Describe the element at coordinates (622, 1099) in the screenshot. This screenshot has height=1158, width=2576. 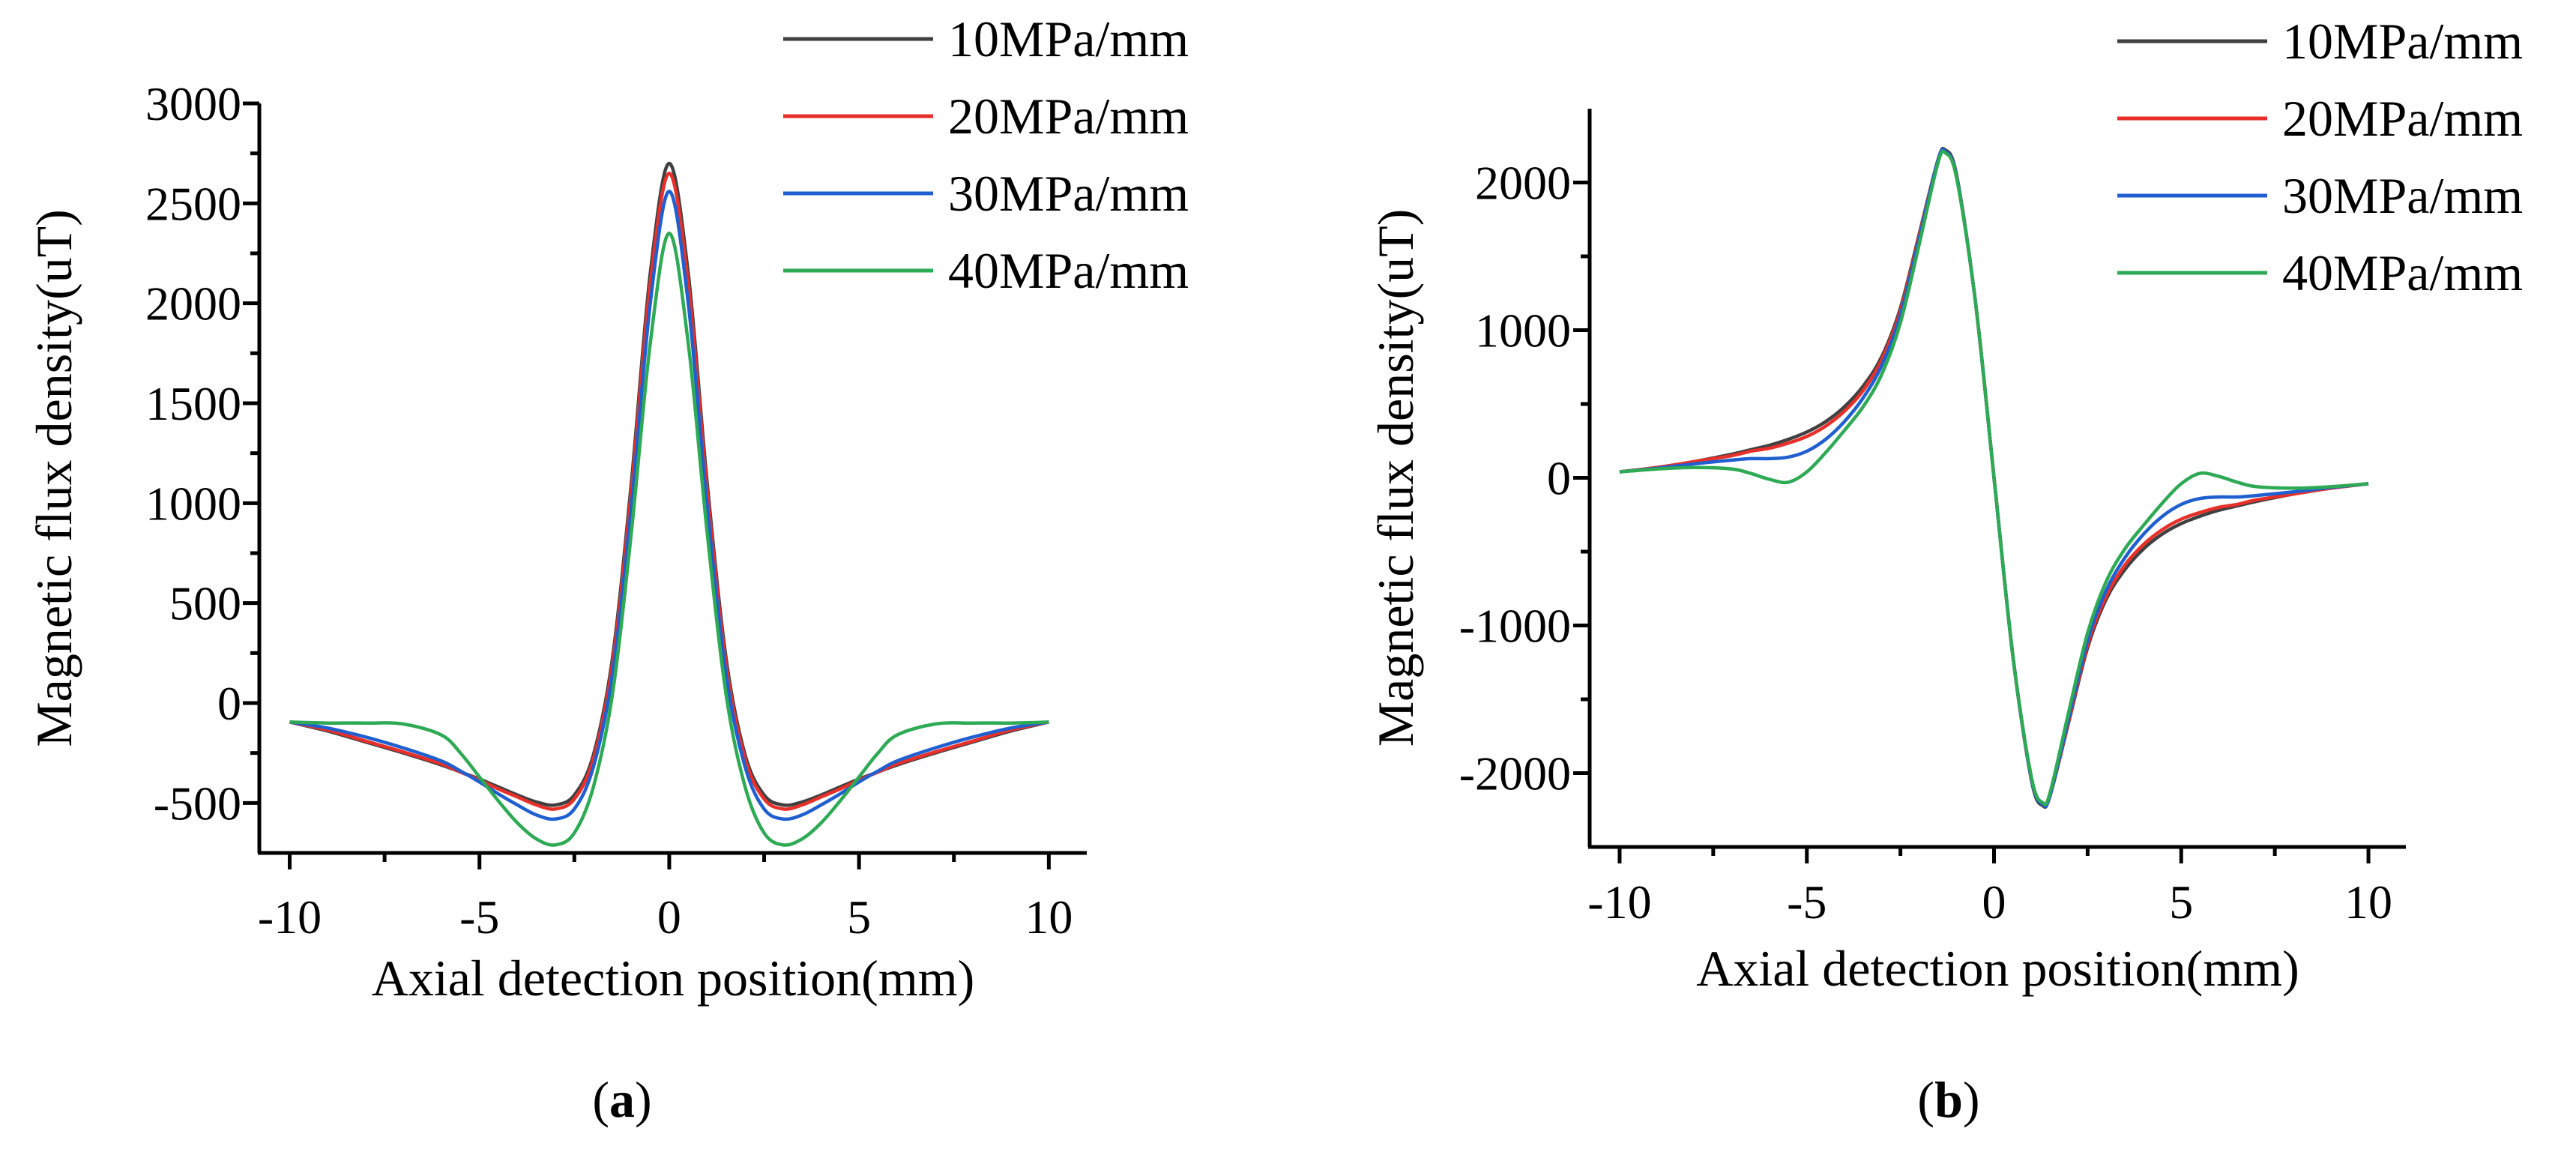
I see `panel-caption: (a)` at that location.